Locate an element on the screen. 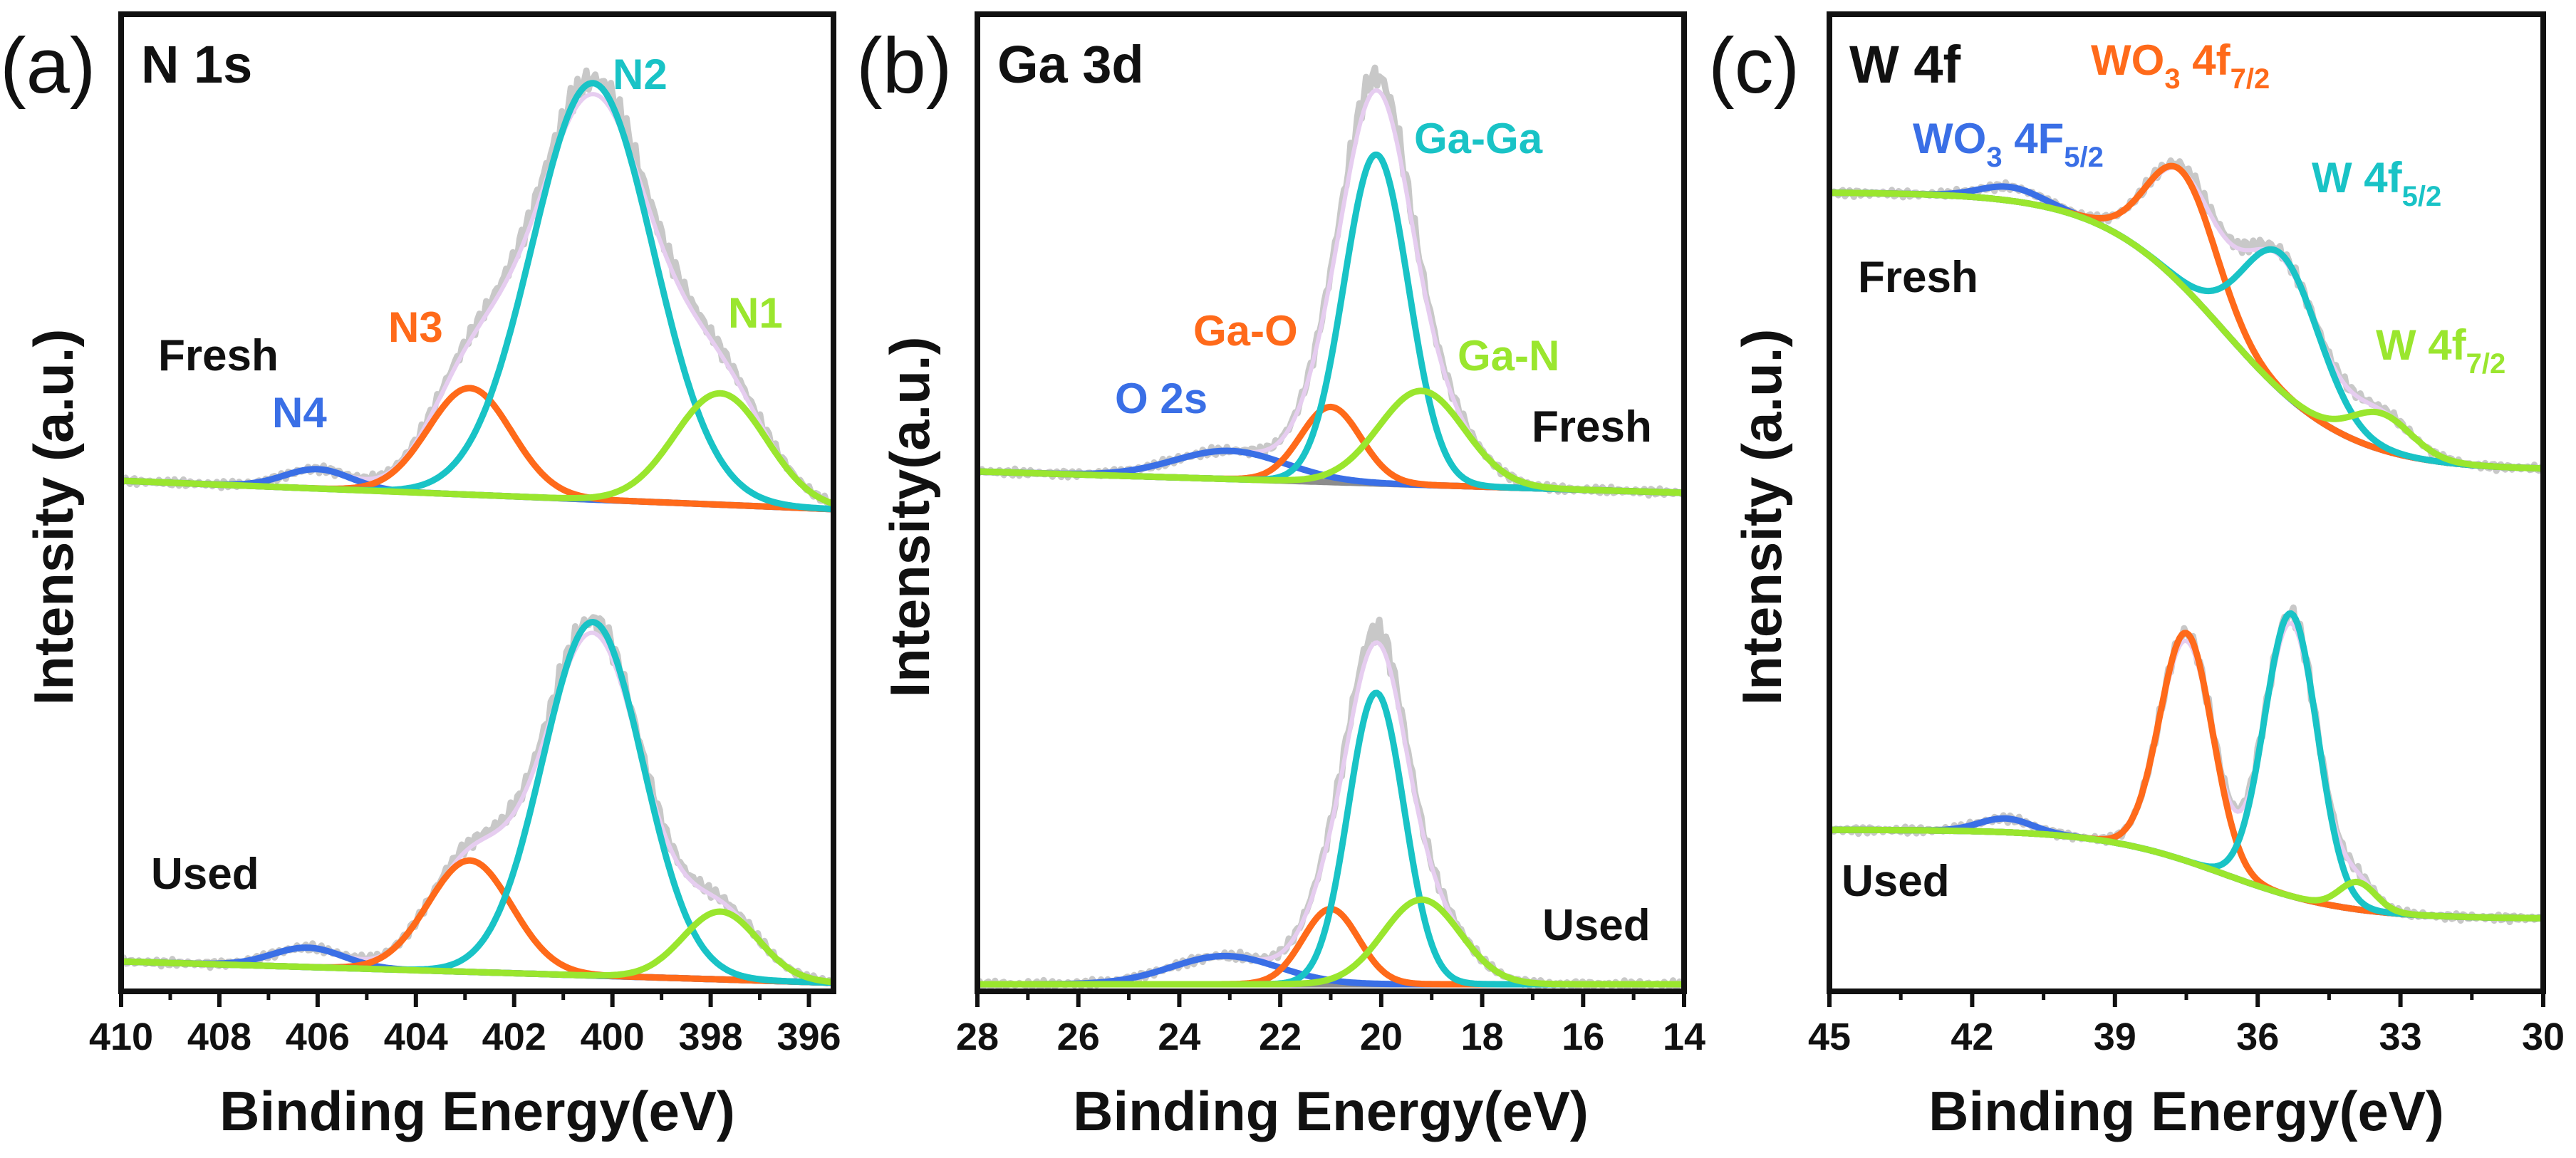  x-tick-label: 30 is located at coordinates (2543, 1037).